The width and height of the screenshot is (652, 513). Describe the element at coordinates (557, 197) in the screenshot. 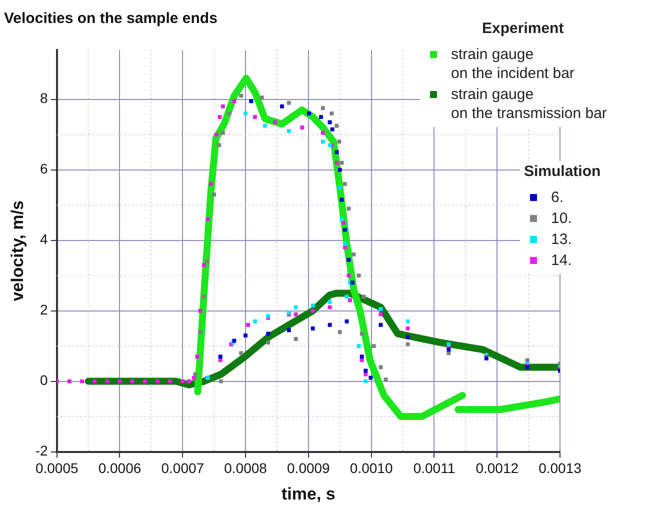

I see `legend-label: 6.` at that location.